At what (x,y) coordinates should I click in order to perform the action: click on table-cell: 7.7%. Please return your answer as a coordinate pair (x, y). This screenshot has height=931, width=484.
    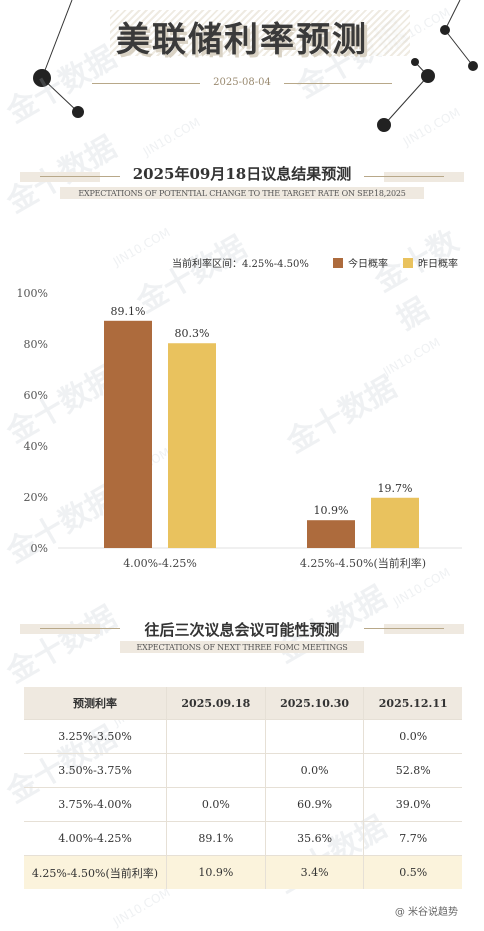
    Looking at the image, I should click on (412, 838).